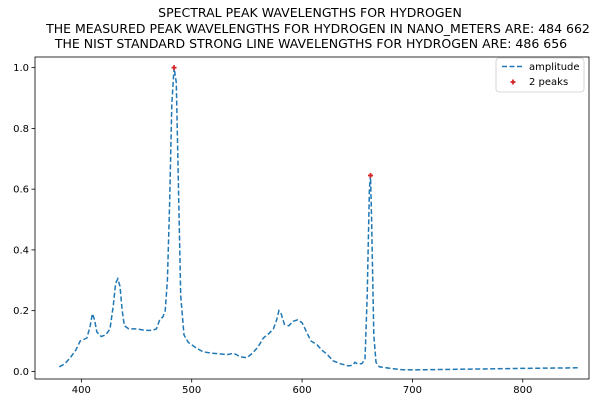  Describe the element at coordinates (21, 311) in the screenshot. I see `y-tick-label: 0.2` at that location.